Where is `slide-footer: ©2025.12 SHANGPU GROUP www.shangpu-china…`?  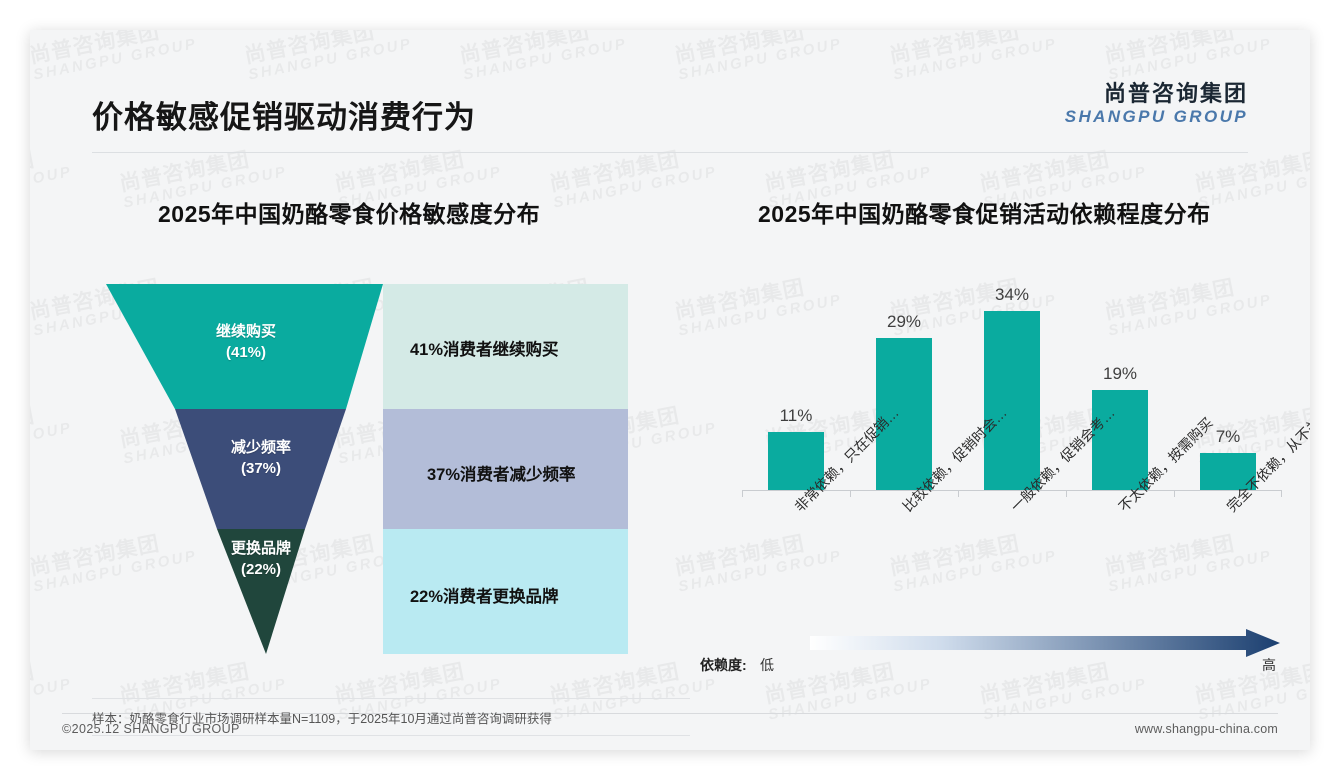
slide-footer: ©2025.12 SHANGPU GROUP www.shangpu-china… is located at coordinates (670, 732).